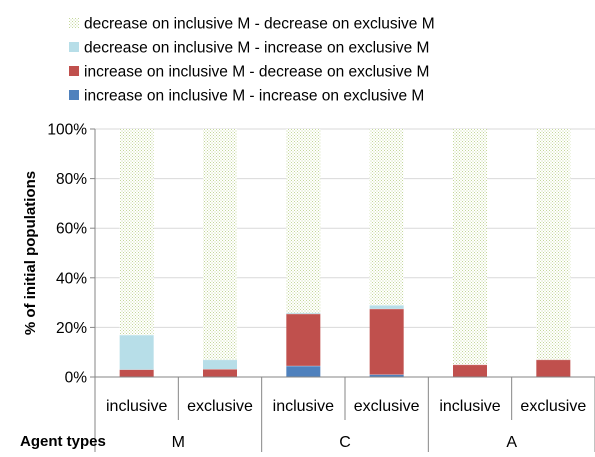 The width and height of the screenshot is (595, 457). I want to click on group-label: A, so click(511, 442).